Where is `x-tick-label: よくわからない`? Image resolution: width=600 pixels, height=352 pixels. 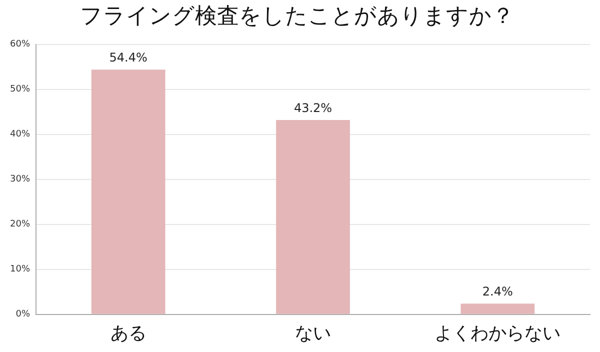
x-tick-label: よくわからない is located at coordinates (497, 333).